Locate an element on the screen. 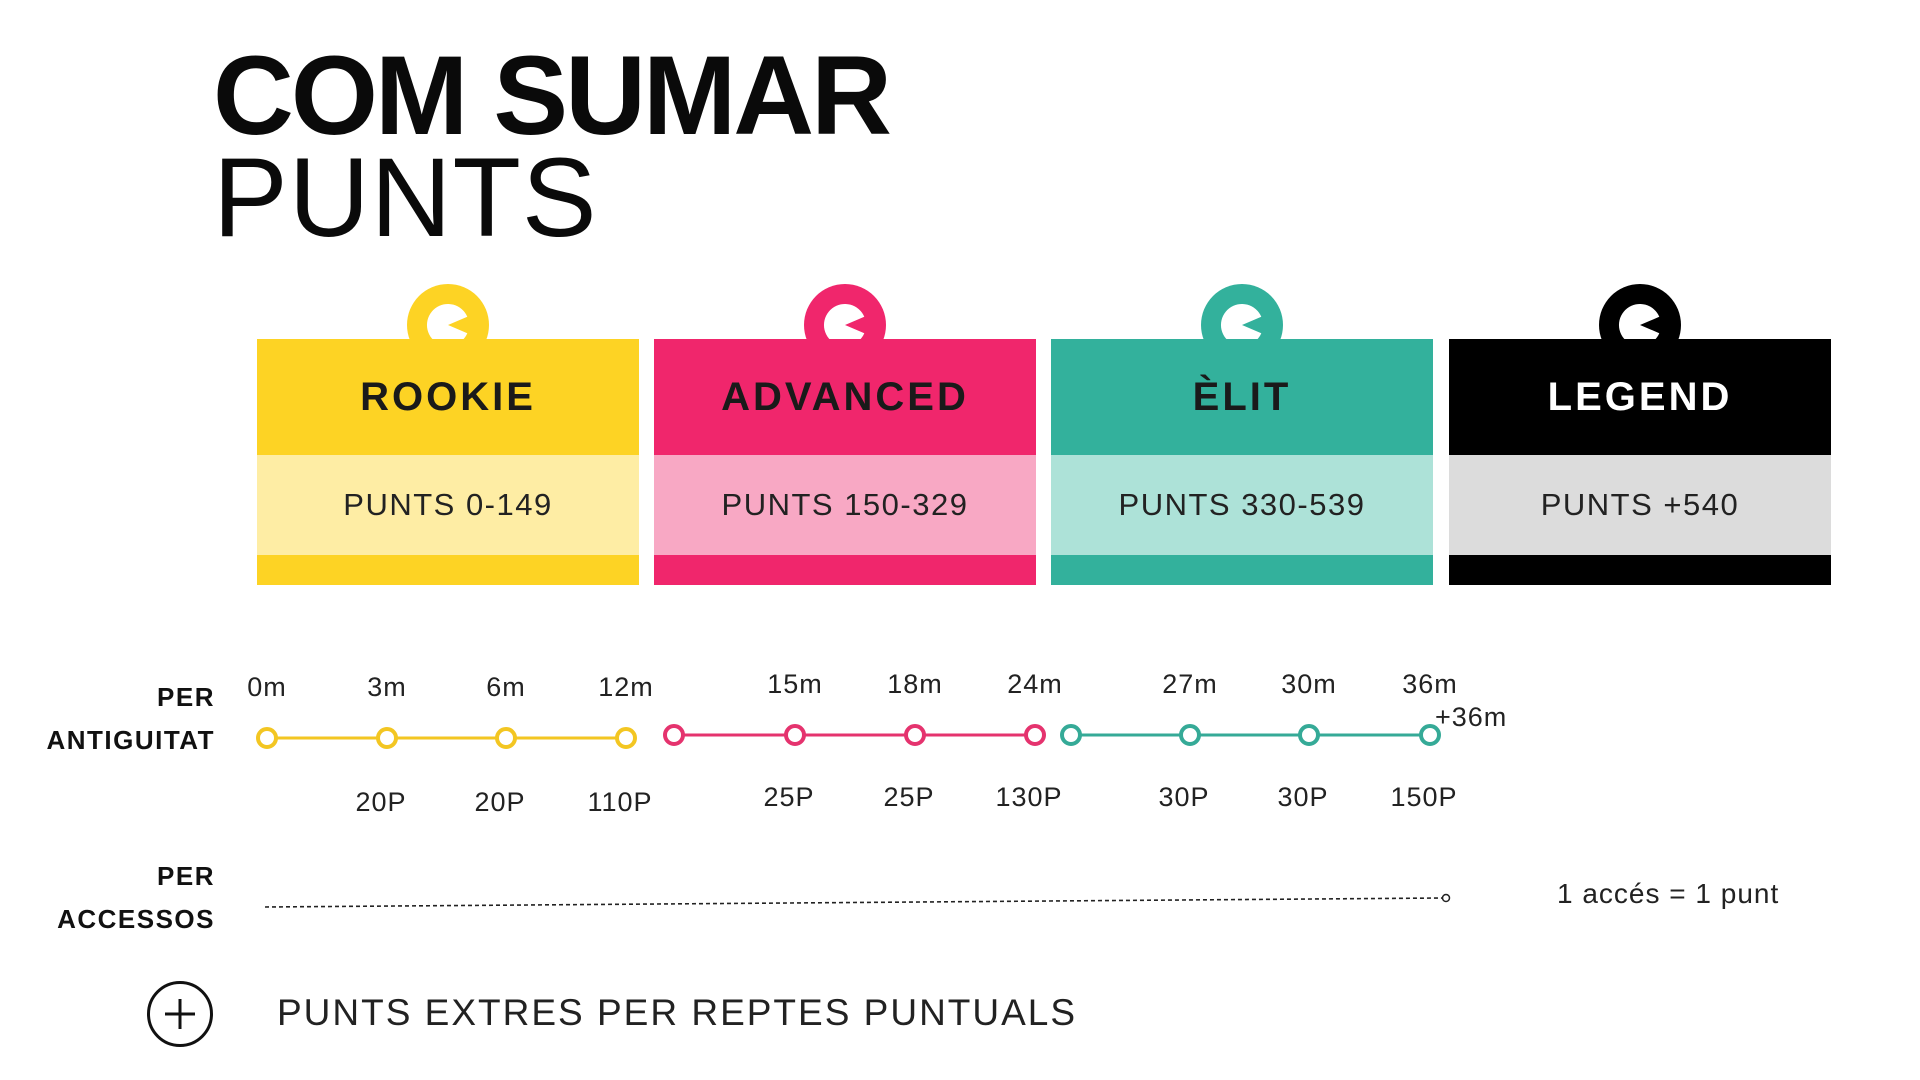 This screenshot has height=1080, width=1920. page-title: COM SUMAR PUNTS is located at coordinates (552, 146).